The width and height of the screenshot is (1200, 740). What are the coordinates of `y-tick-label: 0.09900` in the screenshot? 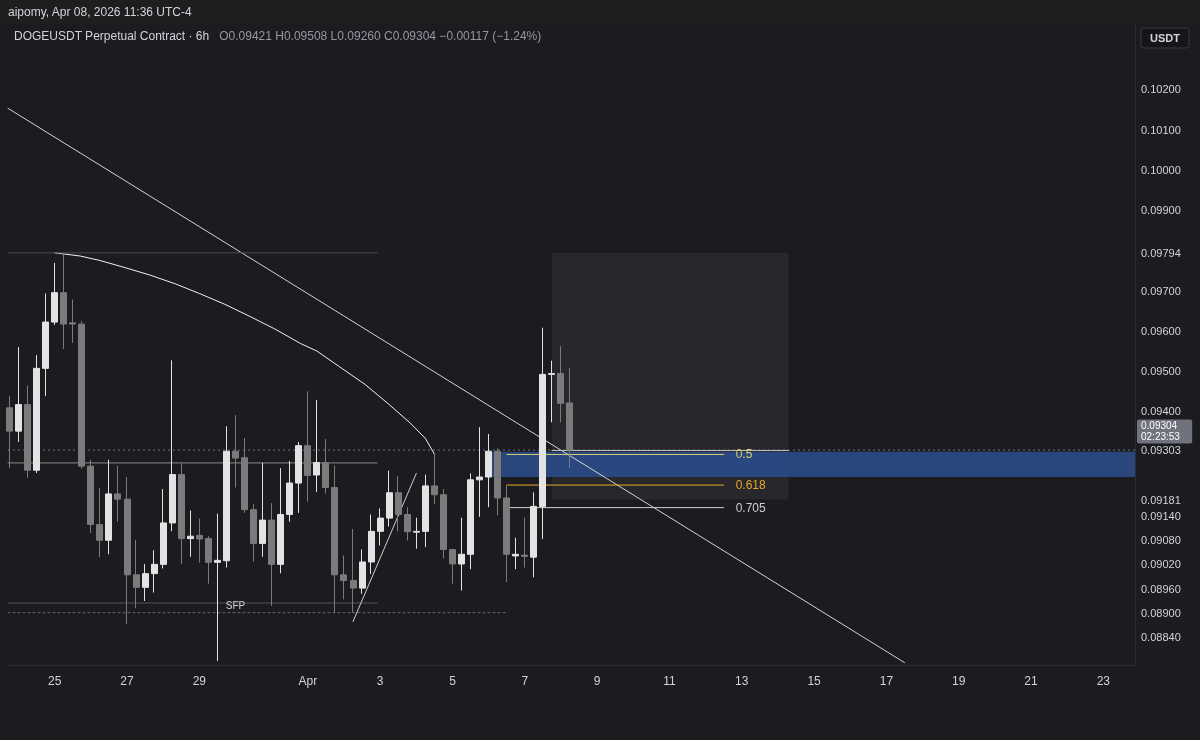 It's located at (1161, 210).